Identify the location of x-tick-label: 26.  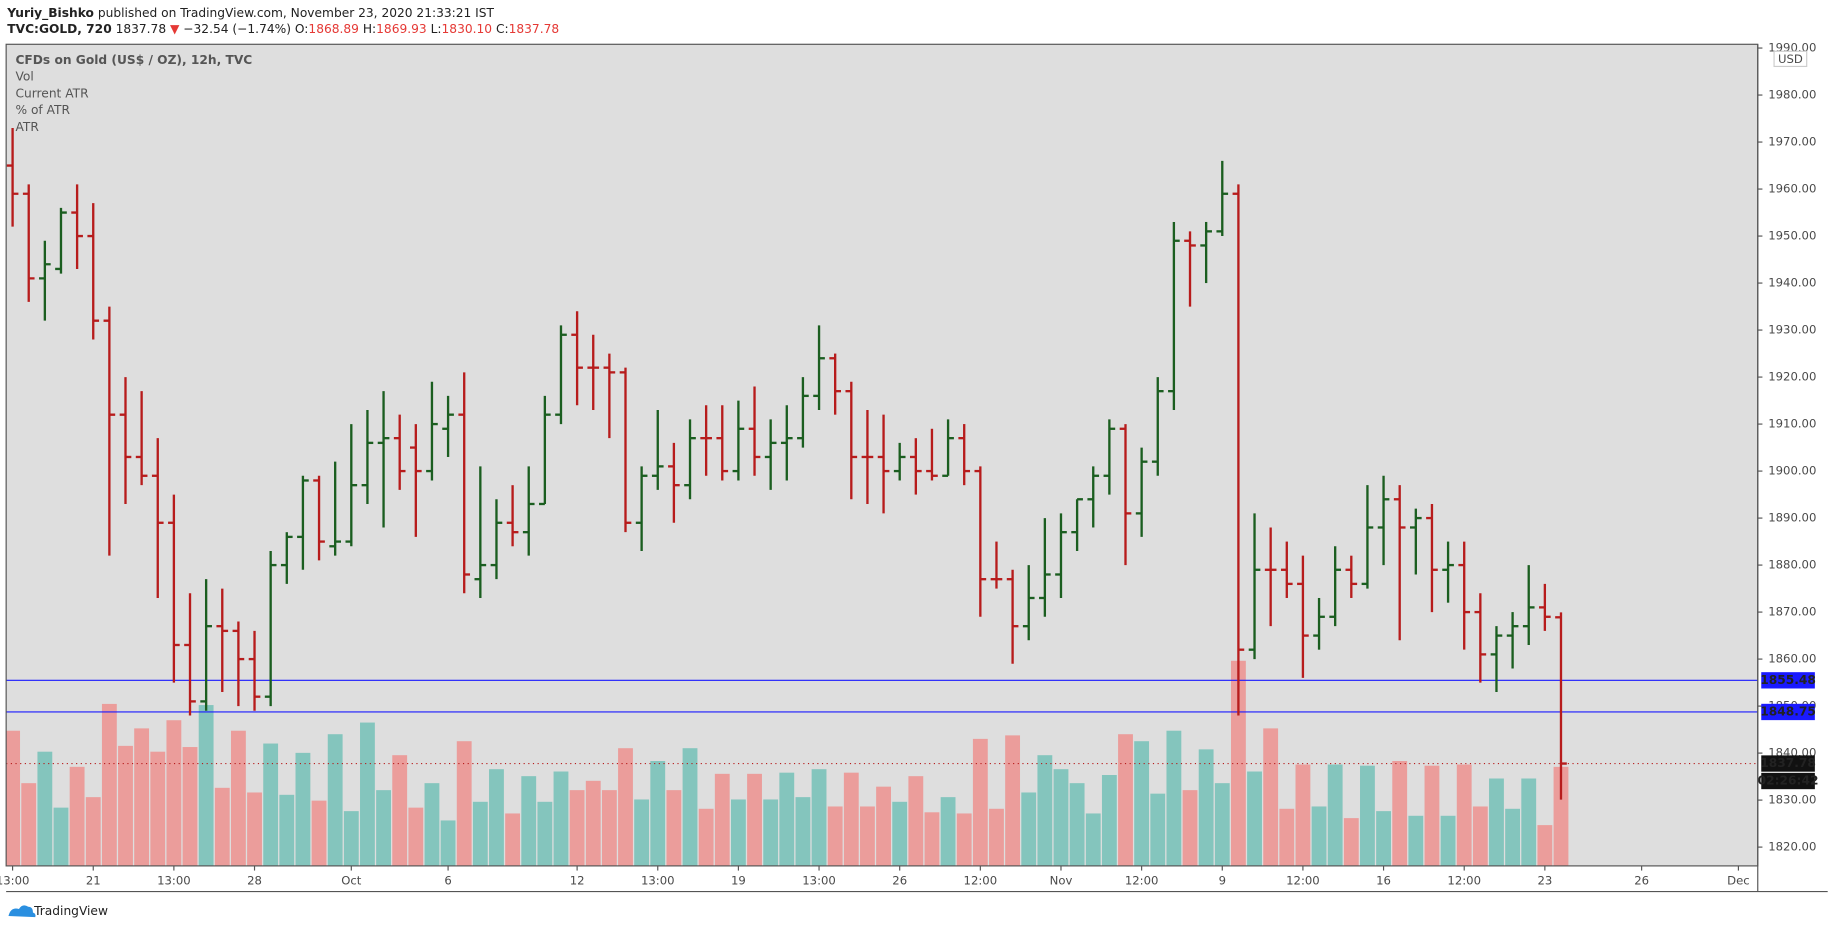
(899, 881).